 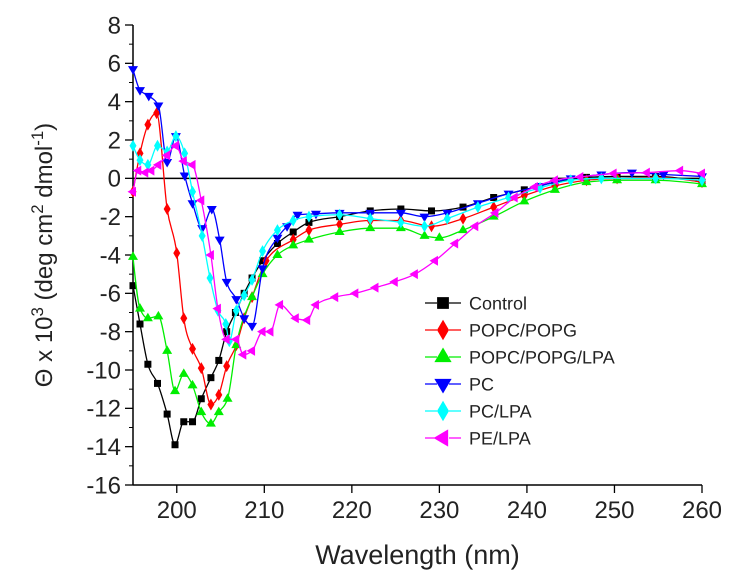 What do you see at coordinates (103, 448) in the screenshot?
I see `y-tick-label: -14` at bounding box center [103, 448].